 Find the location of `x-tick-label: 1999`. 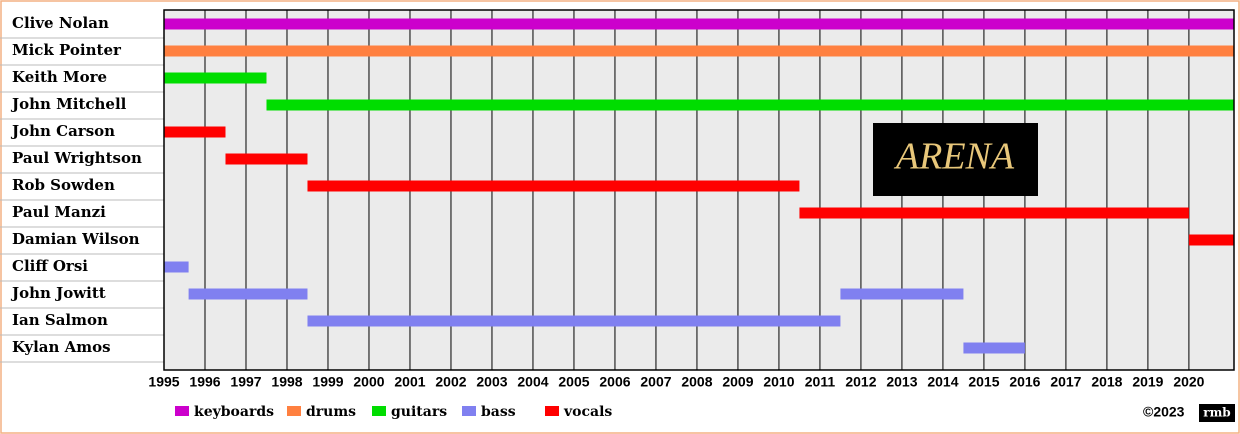

x-tick-label: 1999 is located at coordinates (327, 382).